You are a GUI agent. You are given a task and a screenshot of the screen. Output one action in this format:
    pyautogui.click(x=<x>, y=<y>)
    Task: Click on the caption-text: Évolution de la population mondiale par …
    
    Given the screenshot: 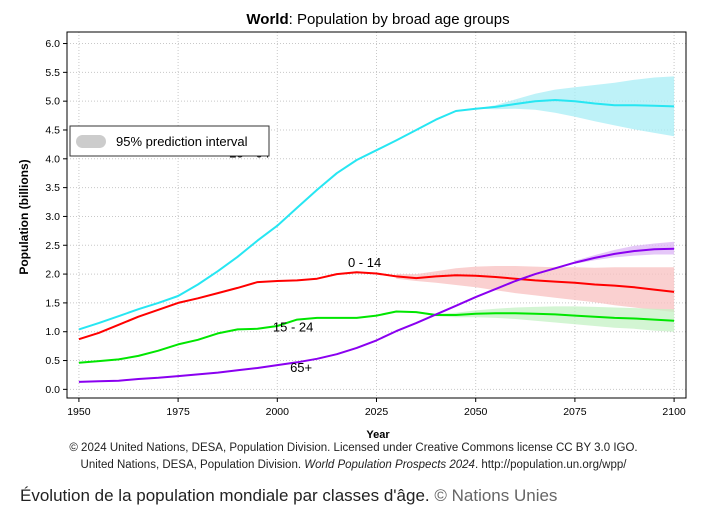 What is the action you would take?
    pyautogui.click(x=227, y=495)
    